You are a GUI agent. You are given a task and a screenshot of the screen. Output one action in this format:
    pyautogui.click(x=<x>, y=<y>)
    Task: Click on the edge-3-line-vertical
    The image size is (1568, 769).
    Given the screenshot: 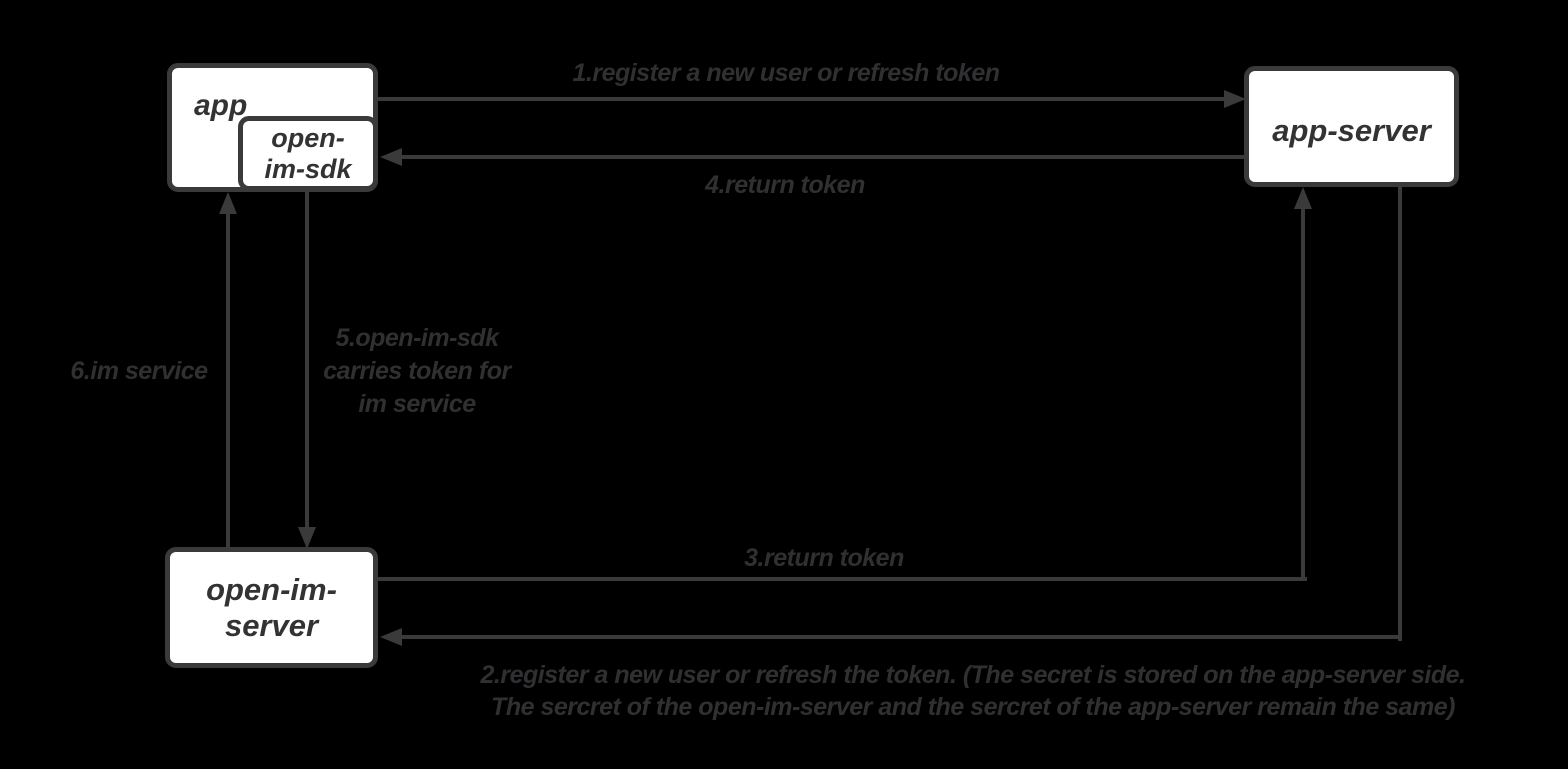 What is the action you would take?
    pyautogui.click(x=1303, y=394)
    